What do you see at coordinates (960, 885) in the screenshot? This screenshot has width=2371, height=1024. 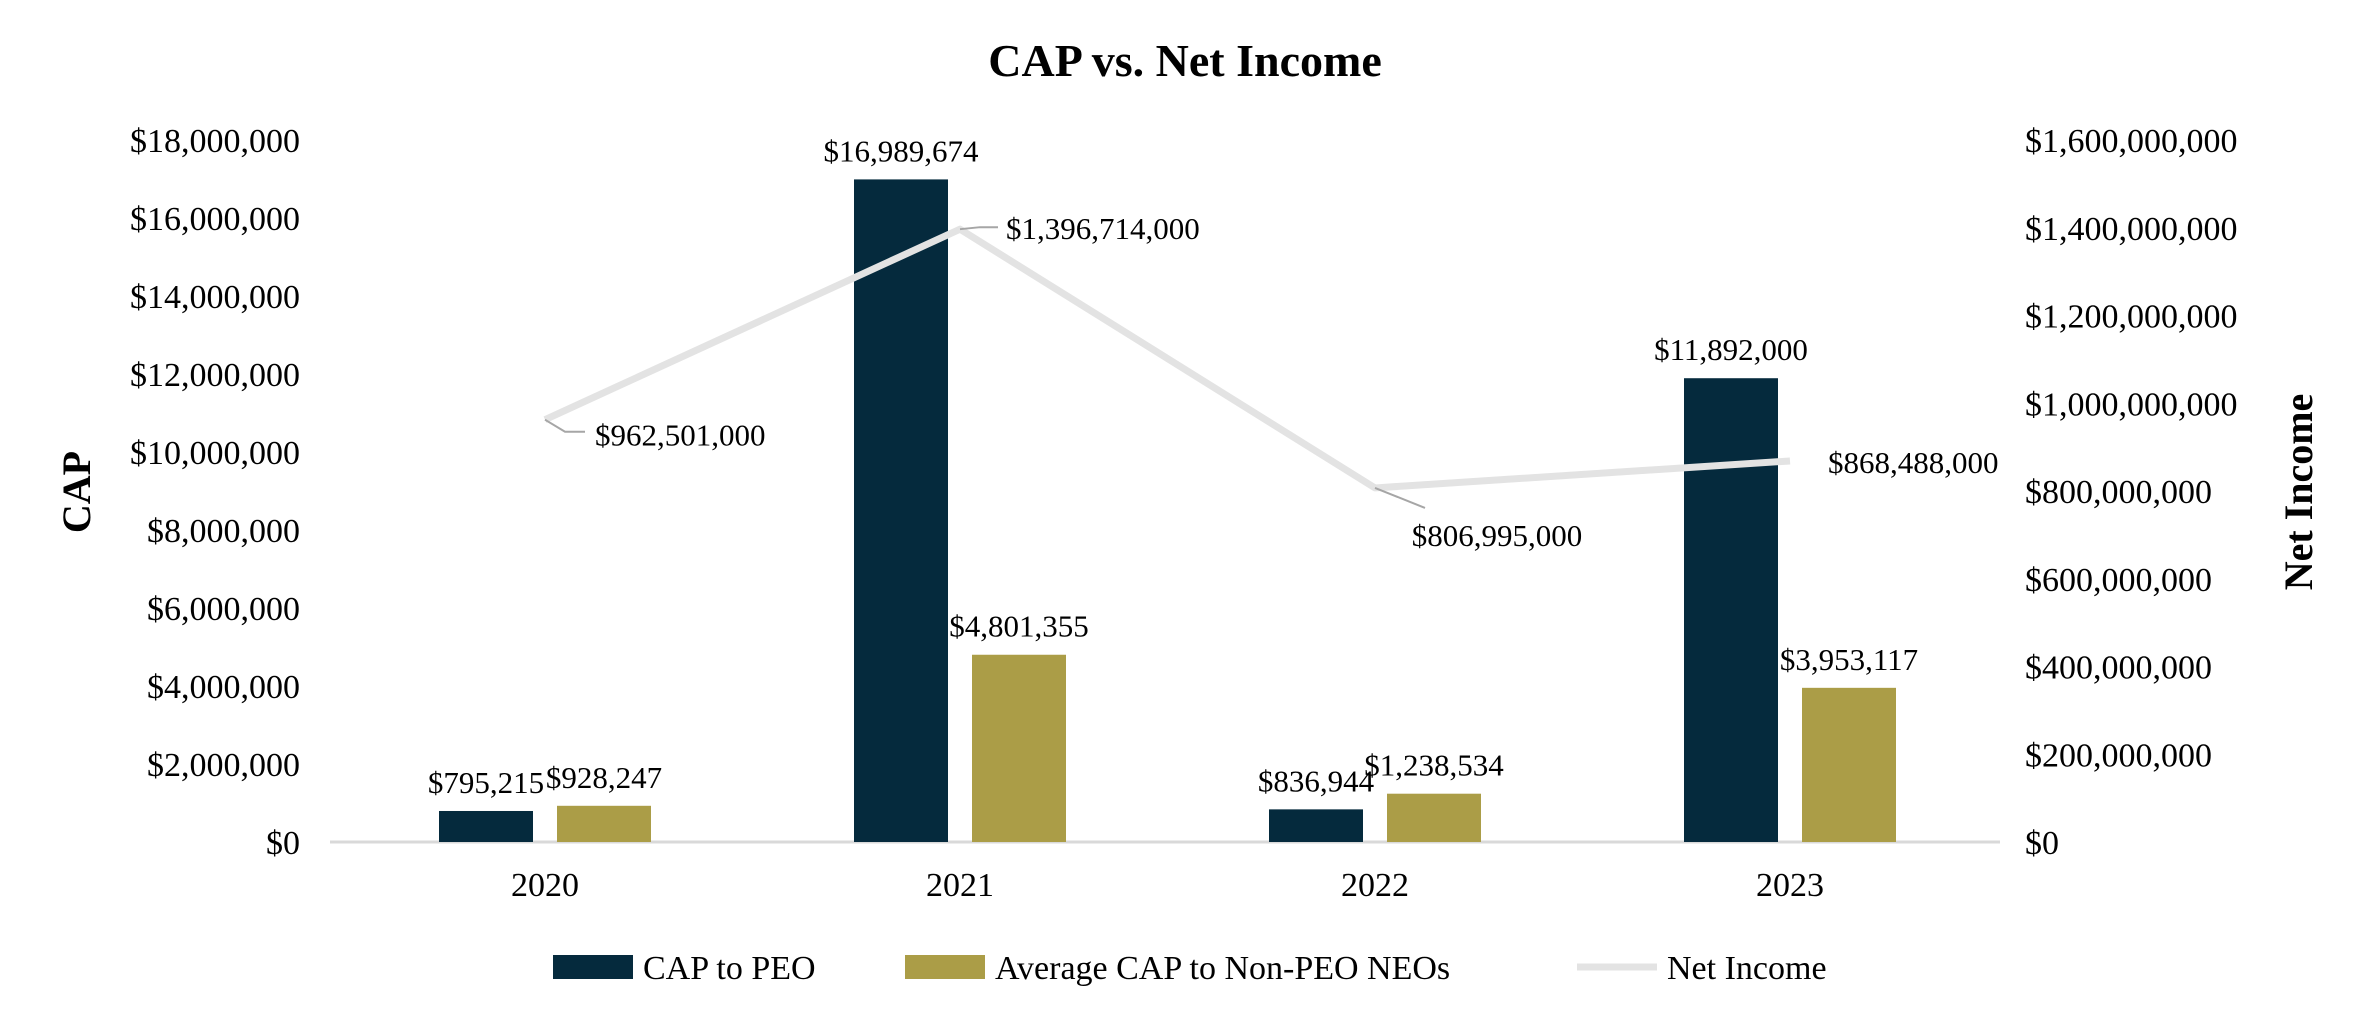 I see `x-tick-label: 2021` at bounding box center [960, 885].